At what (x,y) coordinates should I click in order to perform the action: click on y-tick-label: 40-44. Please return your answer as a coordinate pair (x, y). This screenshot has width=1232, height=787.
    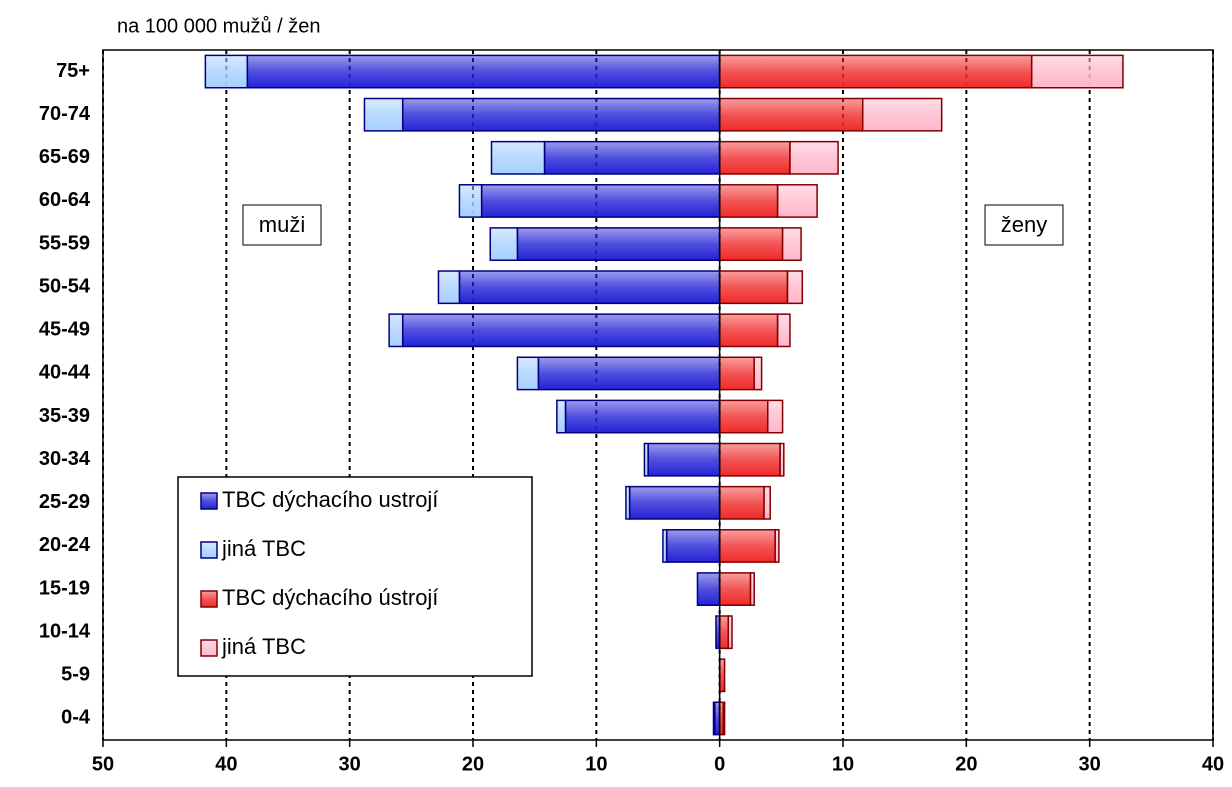
    Looking at the image, I should click on (65, 373).